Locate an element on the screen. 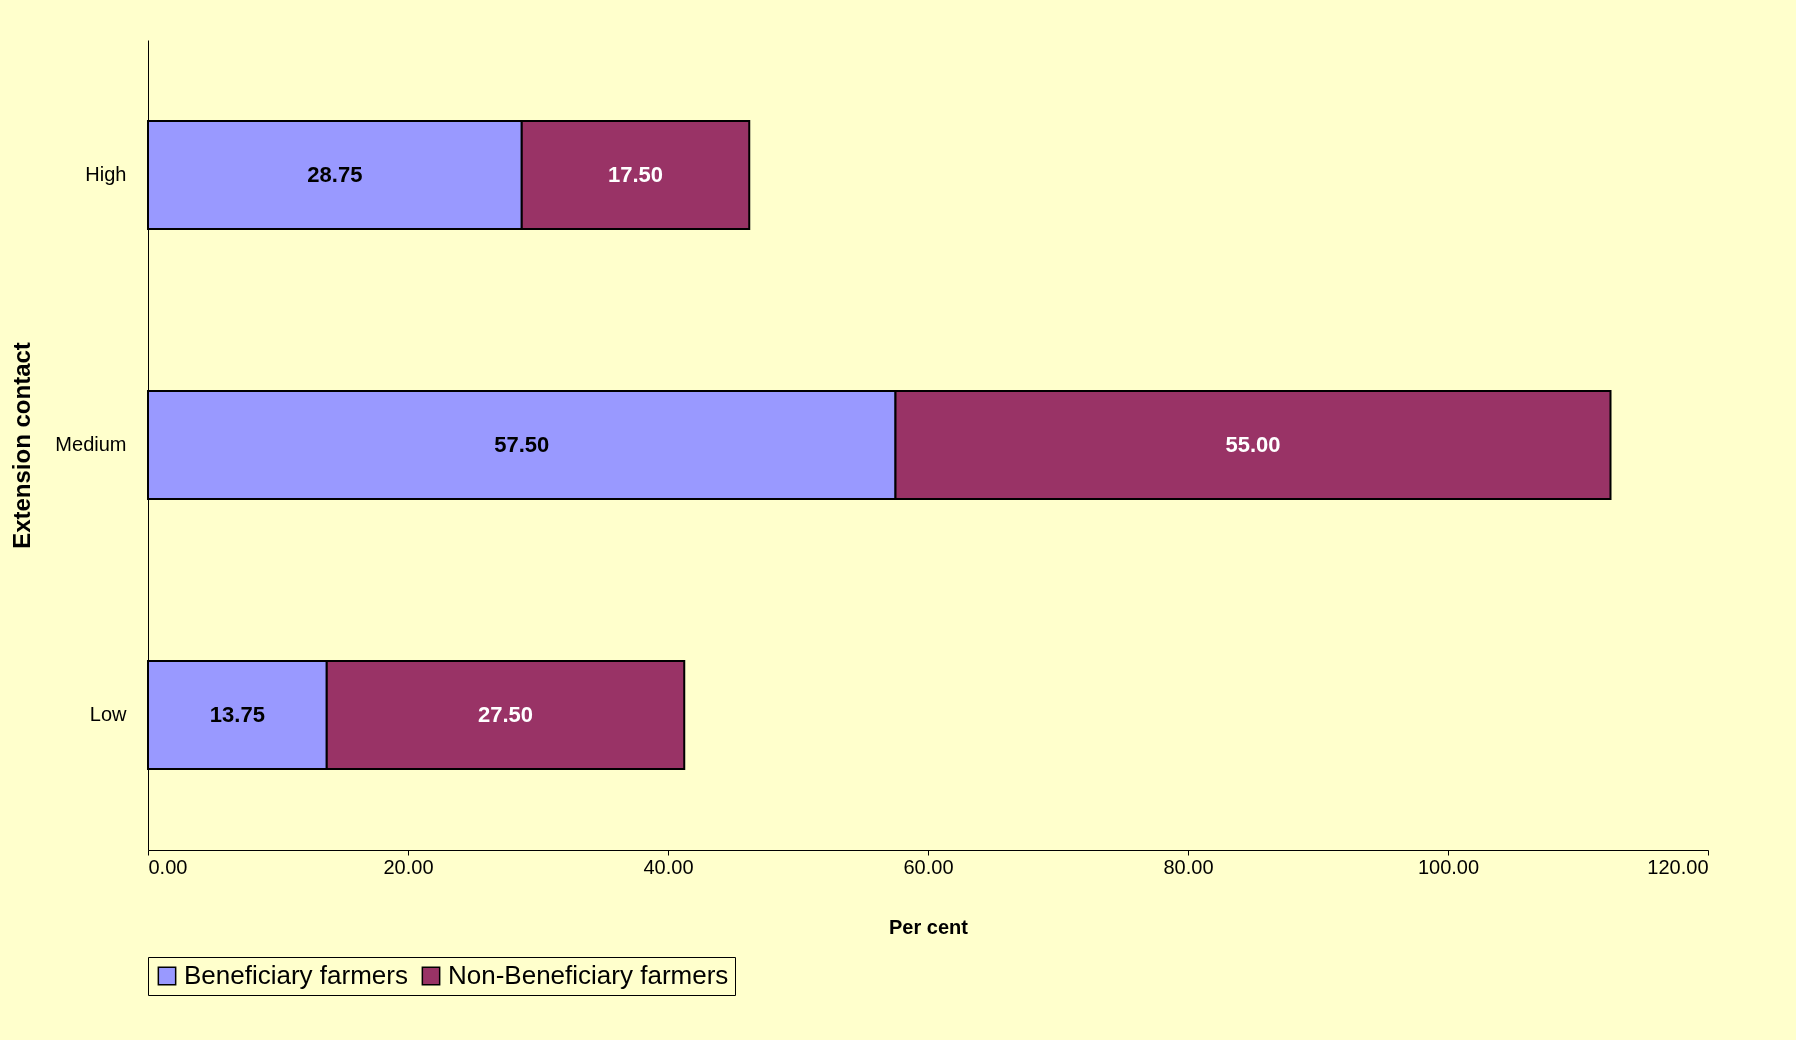 This screenshot has height=1040, width=1796. x-tick-label: 120.00 is located at coordinates (1678, 866).